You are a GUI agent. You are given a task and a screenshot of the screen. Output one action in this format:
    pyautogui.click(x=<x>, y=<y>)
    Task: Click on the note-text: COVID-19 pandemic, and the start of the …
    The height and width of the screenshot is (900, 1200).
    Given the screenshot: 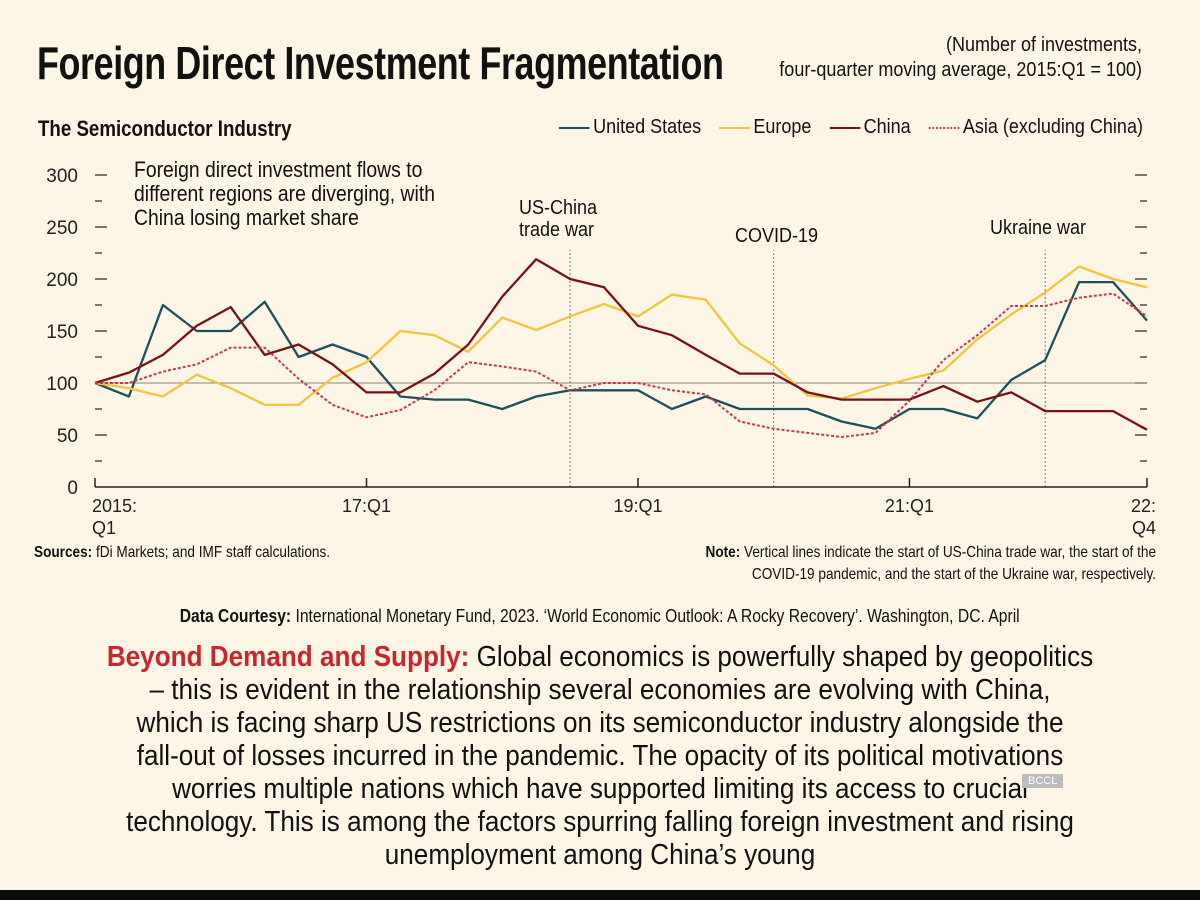 What is the action you would take?
    pyautogui.click(x=953, y=574)
    